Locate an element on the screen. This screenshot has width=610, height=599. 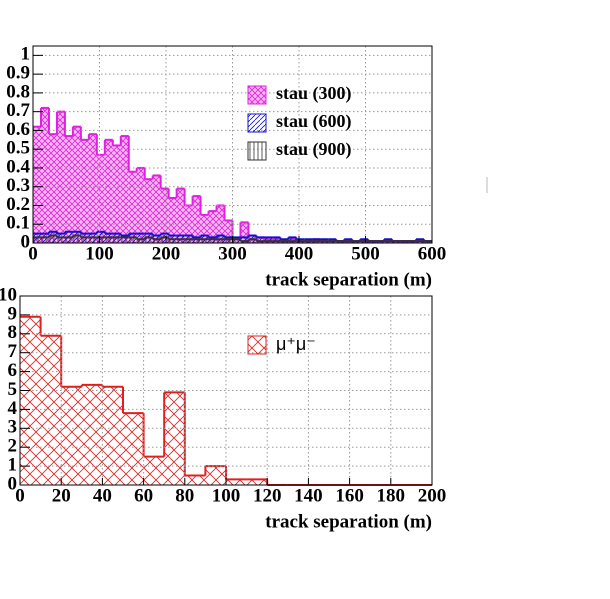
legend-label: stau (300) is located at coordinates (314, 93).